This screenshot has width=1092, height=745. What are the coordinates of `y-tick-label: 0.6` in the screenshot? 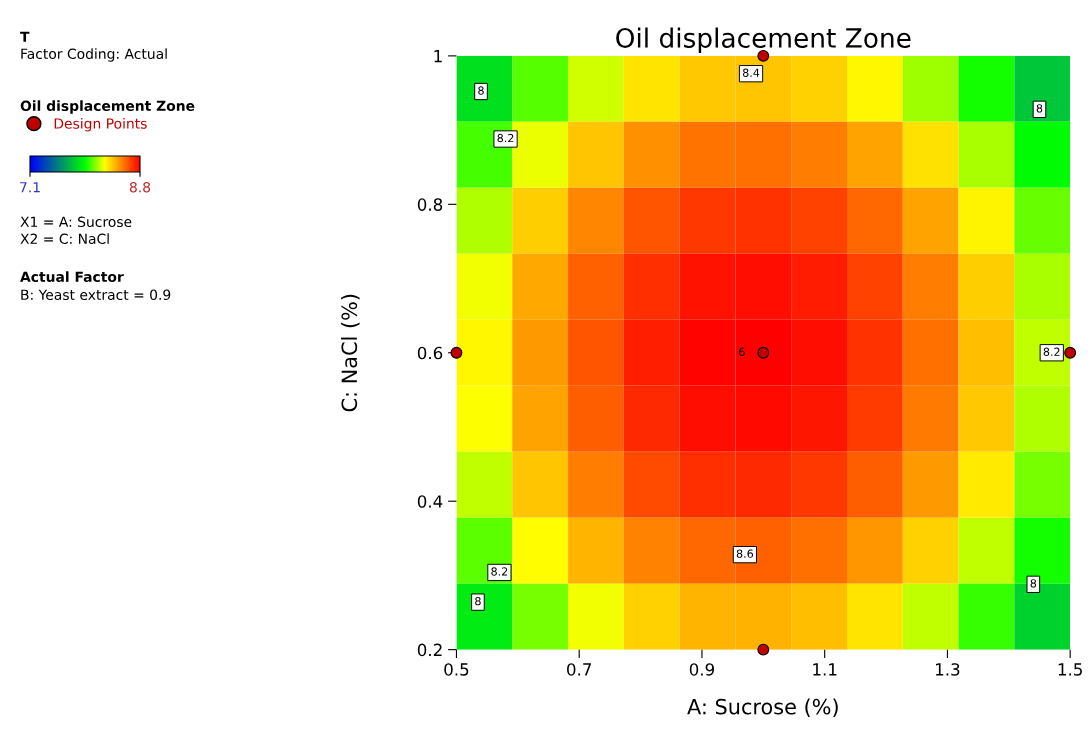 It's located at (430, 353).